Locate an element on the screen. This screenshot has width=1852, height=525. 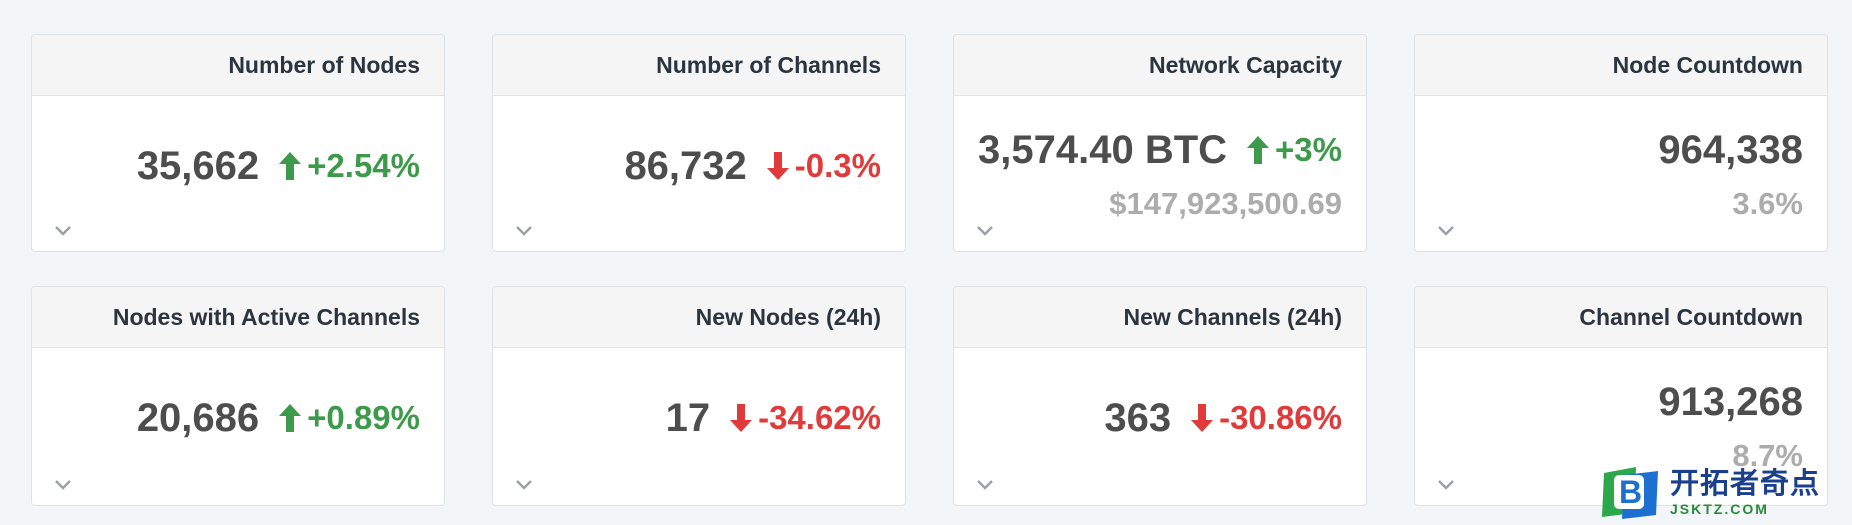
change-value: -0.3% is located at coordinates (837, 165).